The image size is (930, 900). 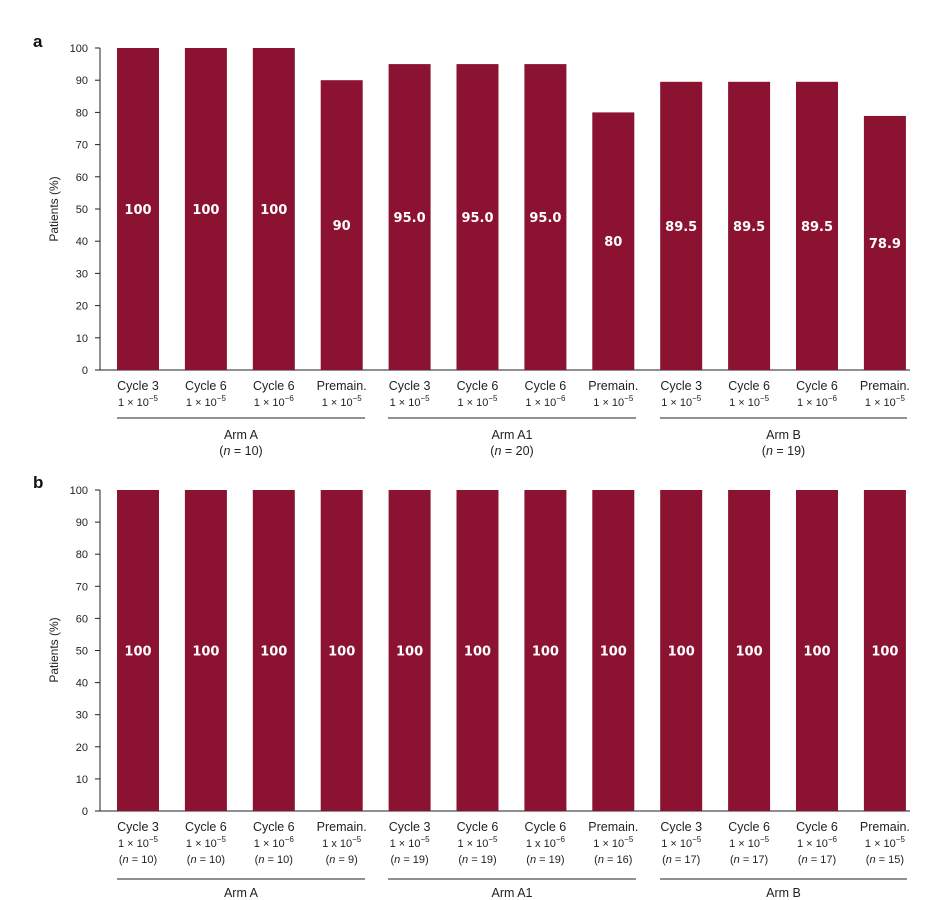 I want to click on y-tick-label: 60, so click(x=82, y=619).